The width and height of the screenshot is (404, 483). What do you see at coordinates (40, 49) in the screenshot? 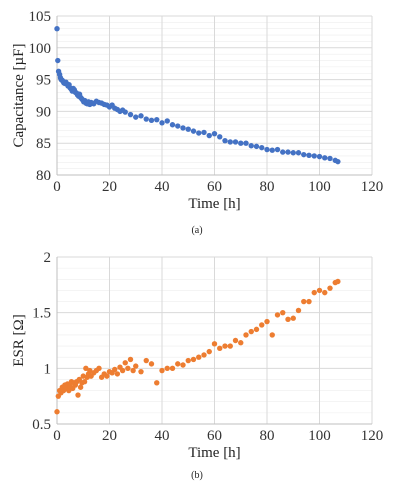
I see `y-tick-label: 100` at bounding box center [40, 49].